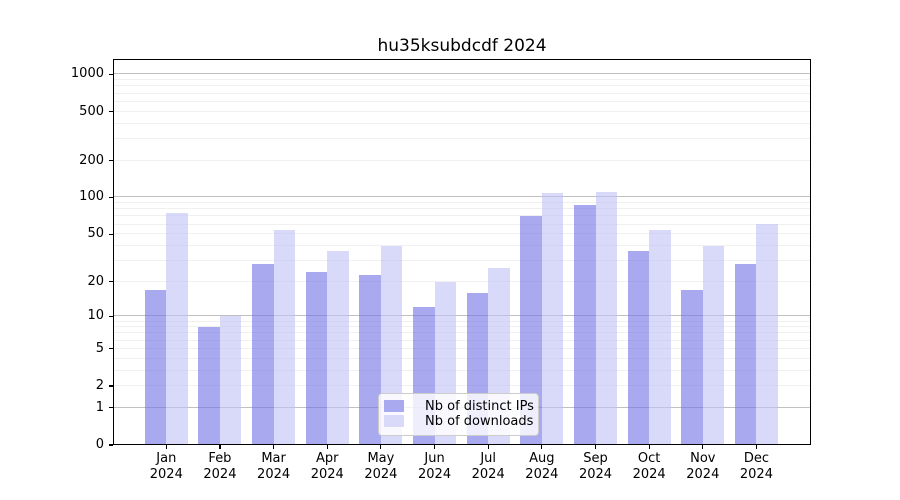  Describe the element at coordinates (99, 407) in the screenshot. I see `y-tick-label: 1` at that location.